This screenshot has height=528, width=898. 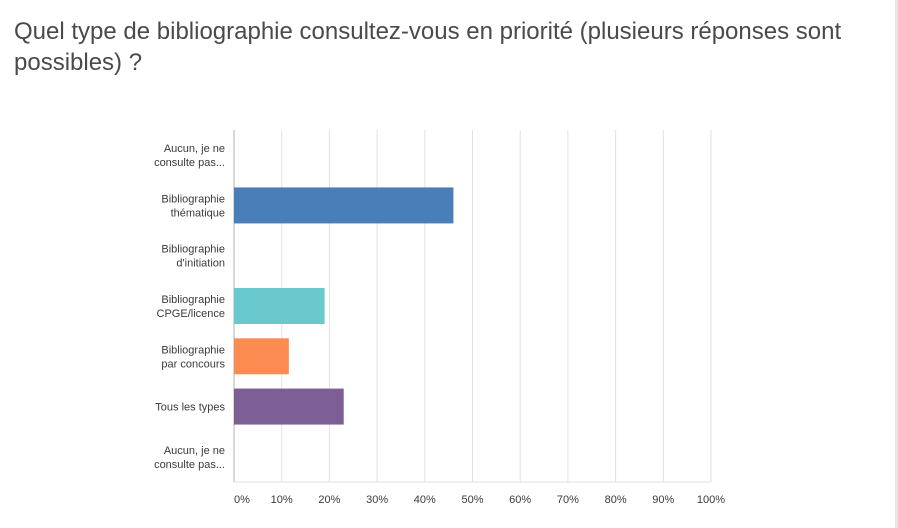 I want to click on x-tick-label: 30%, so click(x=377, y=500).